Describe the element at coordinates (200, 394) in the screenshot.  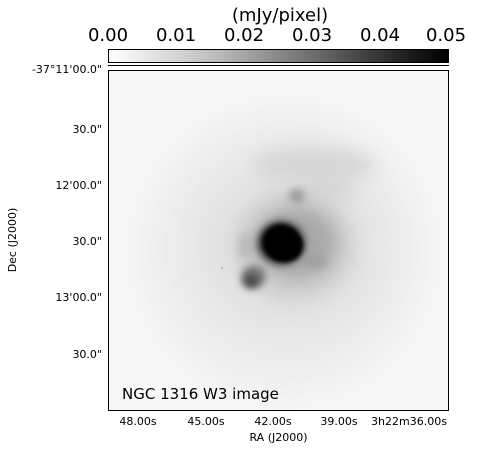
I see `image-caption: NGC 1316 W3 image` at that location.